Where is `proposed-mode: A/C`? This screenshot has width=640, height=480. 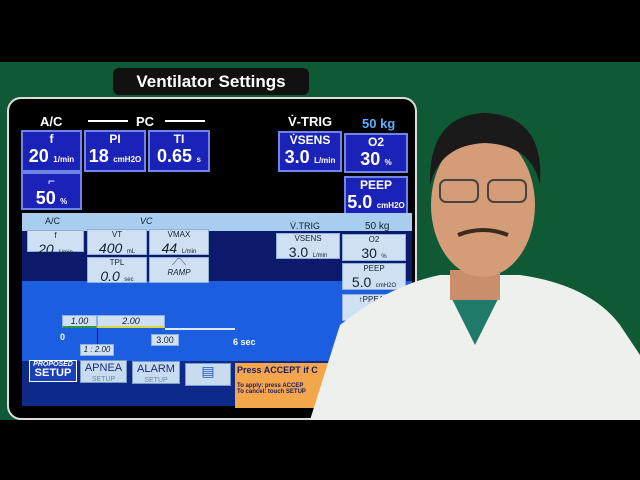
proposed-mode: A/C is located at coordinates (53, 221).